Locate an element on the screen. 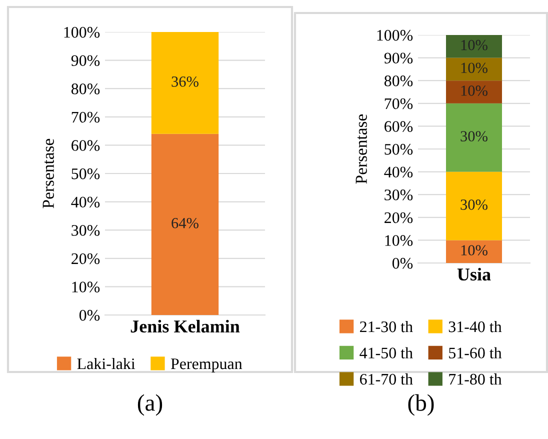 The height and width of the screenshot is (439, 548). legend-label: 31-40 th is located at coordinates (475, 326).